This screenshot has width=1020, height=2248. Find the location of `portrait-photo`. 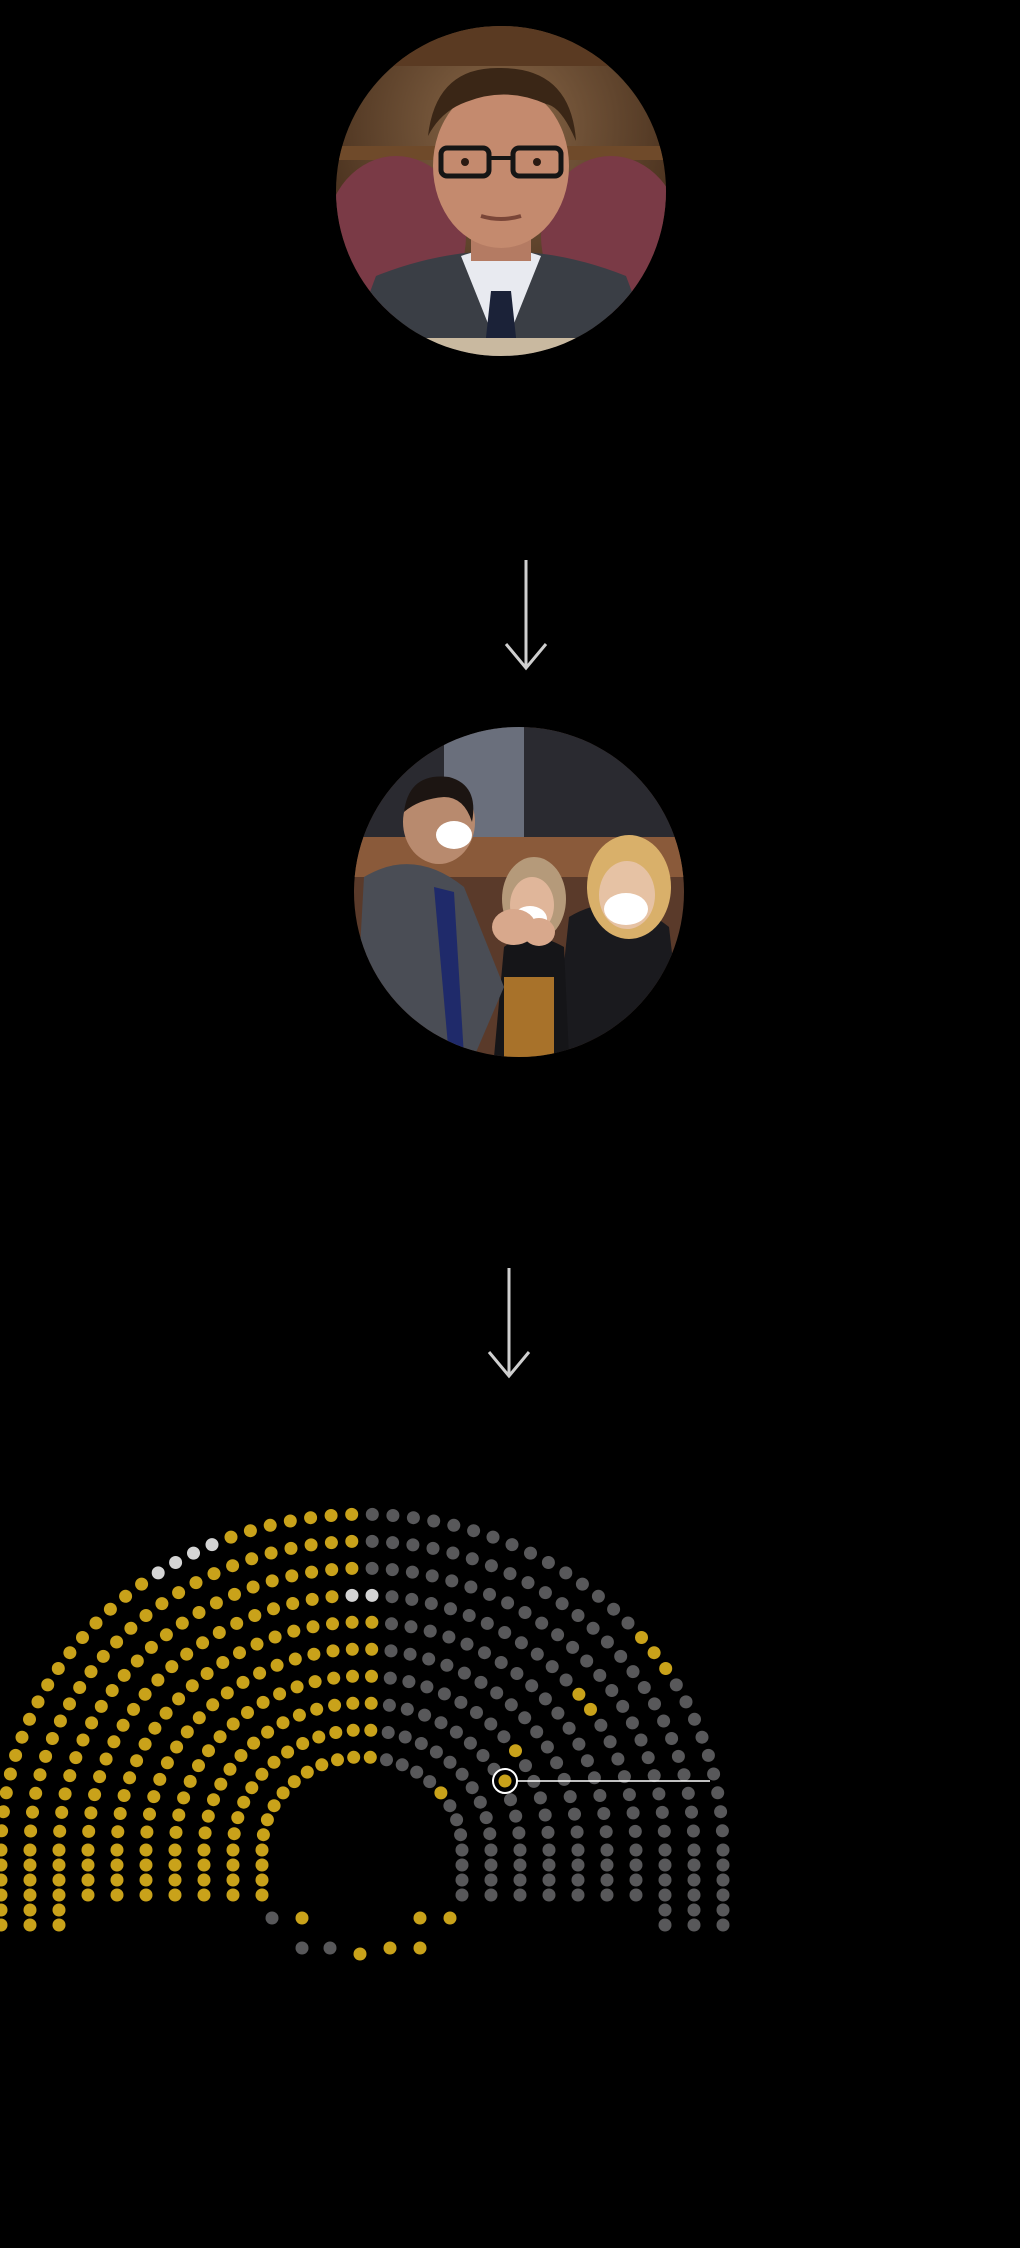

portrait-photo is located at coordinates (501, 191).